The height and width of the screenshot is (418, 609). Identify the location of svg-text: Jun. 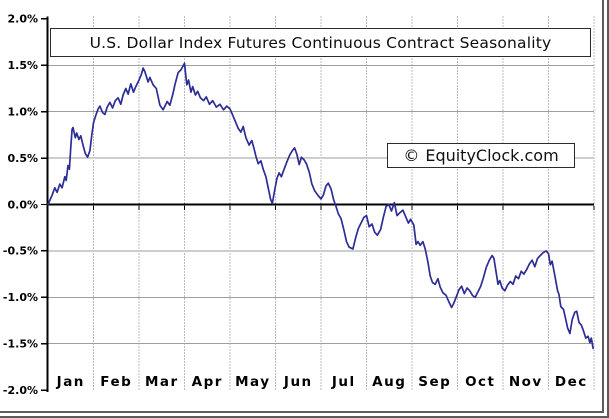
(298, 382).